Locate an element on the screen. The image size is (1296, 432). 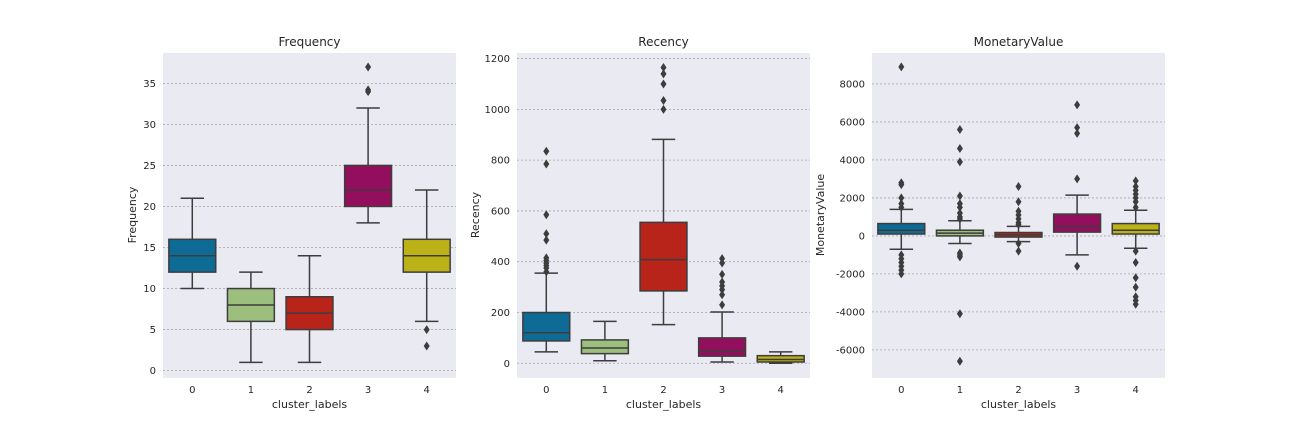
monetaryvalue-ytick-label: 8000 is located at coordinates (852, 84).